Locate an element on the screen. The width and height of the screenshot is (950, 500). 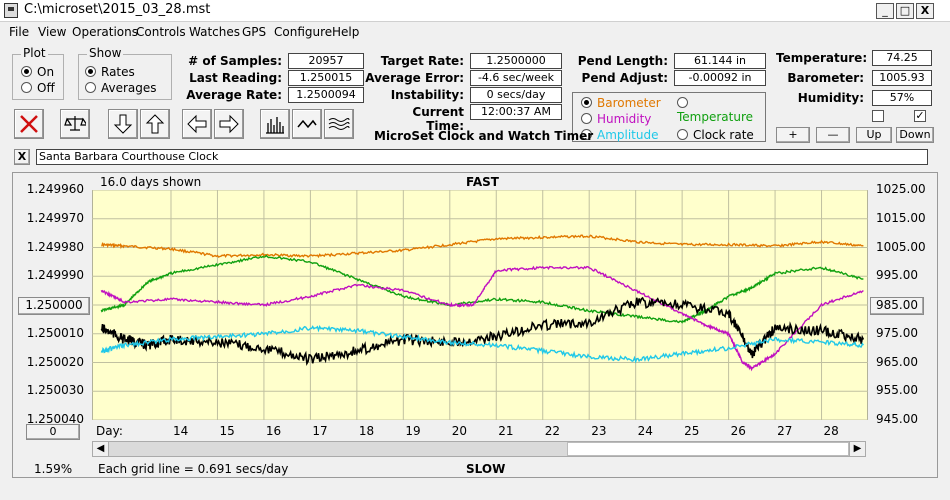
plot-off-radio: Off is located at coordinates (38, 88).